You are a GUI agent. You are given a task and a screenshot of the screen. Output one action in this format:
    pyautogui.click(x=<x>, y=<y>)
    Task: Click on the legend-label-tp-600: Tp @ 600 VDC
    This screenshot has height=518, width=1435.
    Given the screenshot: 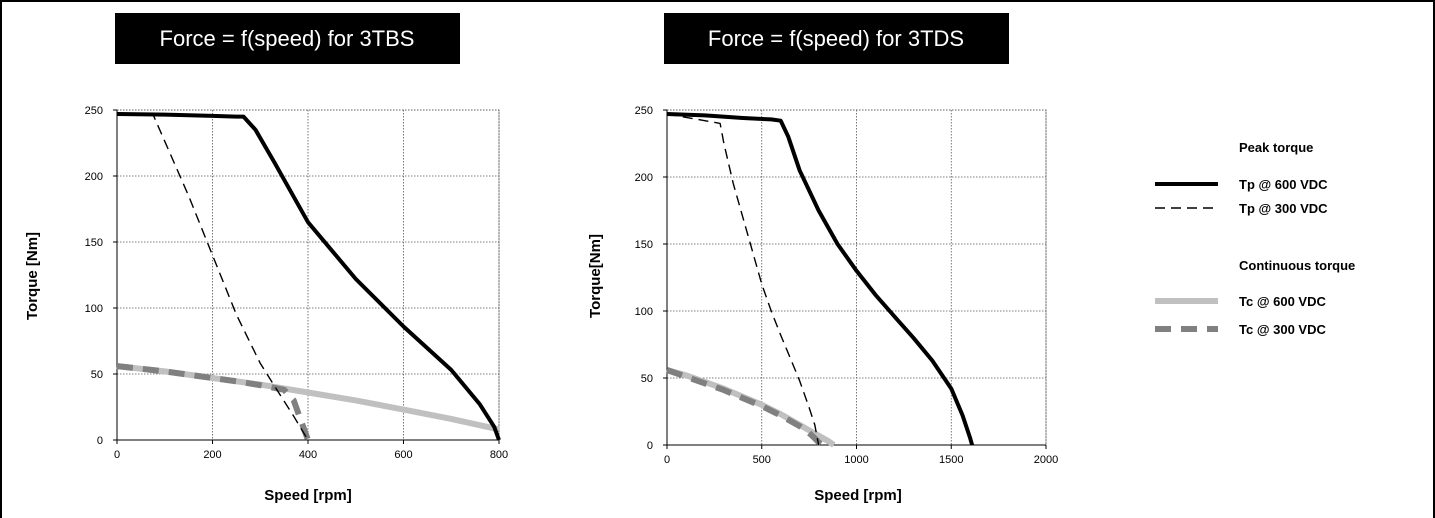 What is the action you would take?
    pyautogui.click(x=1283, y=184)
    